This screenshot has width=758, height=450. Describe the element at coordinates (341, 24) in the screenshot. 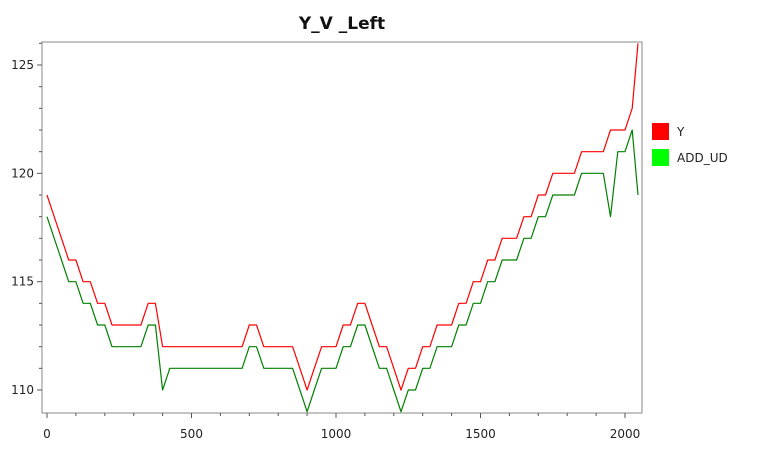

I see `chart-title: Y_V _Left` at that location.